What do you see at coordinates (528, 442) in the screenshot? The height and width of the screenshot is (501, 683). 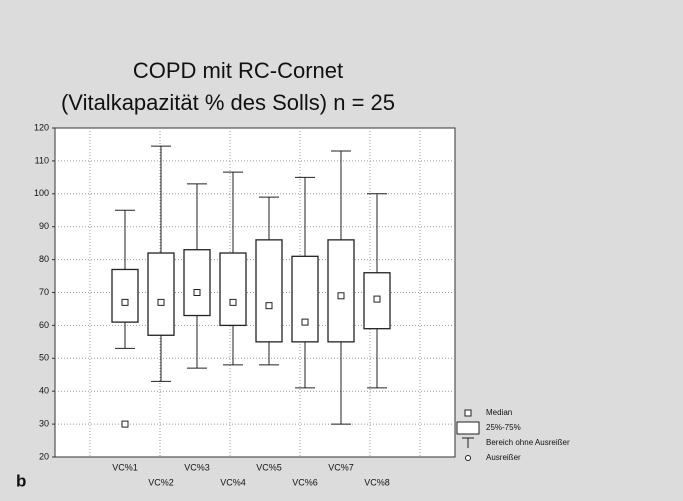 I see `legend-label: Bereich ohne Ausreißer` at bounding box center [528, 442].